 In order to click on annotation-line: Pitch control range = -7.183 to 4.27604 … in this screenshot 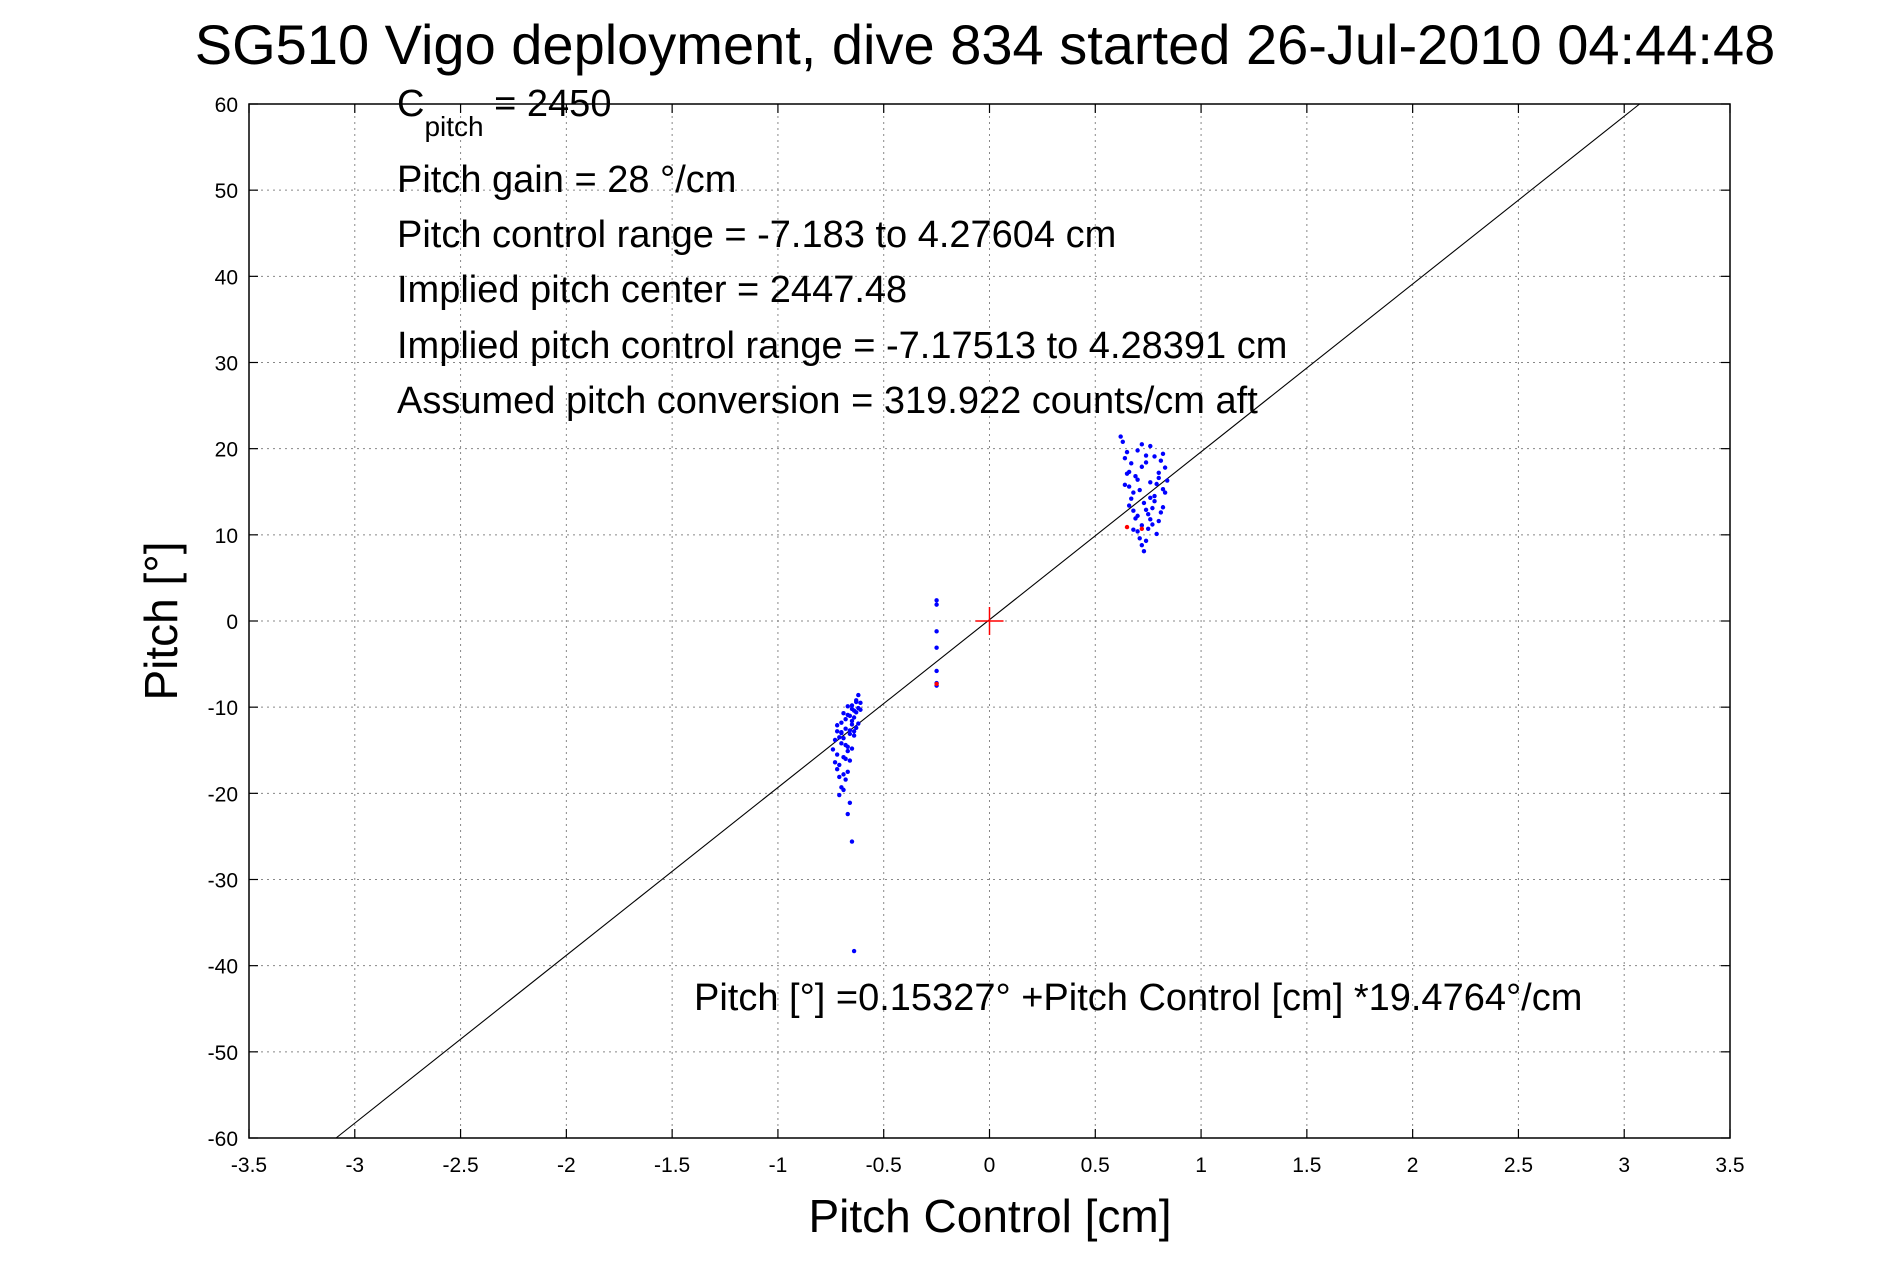, I will do `click(756, 235)`.